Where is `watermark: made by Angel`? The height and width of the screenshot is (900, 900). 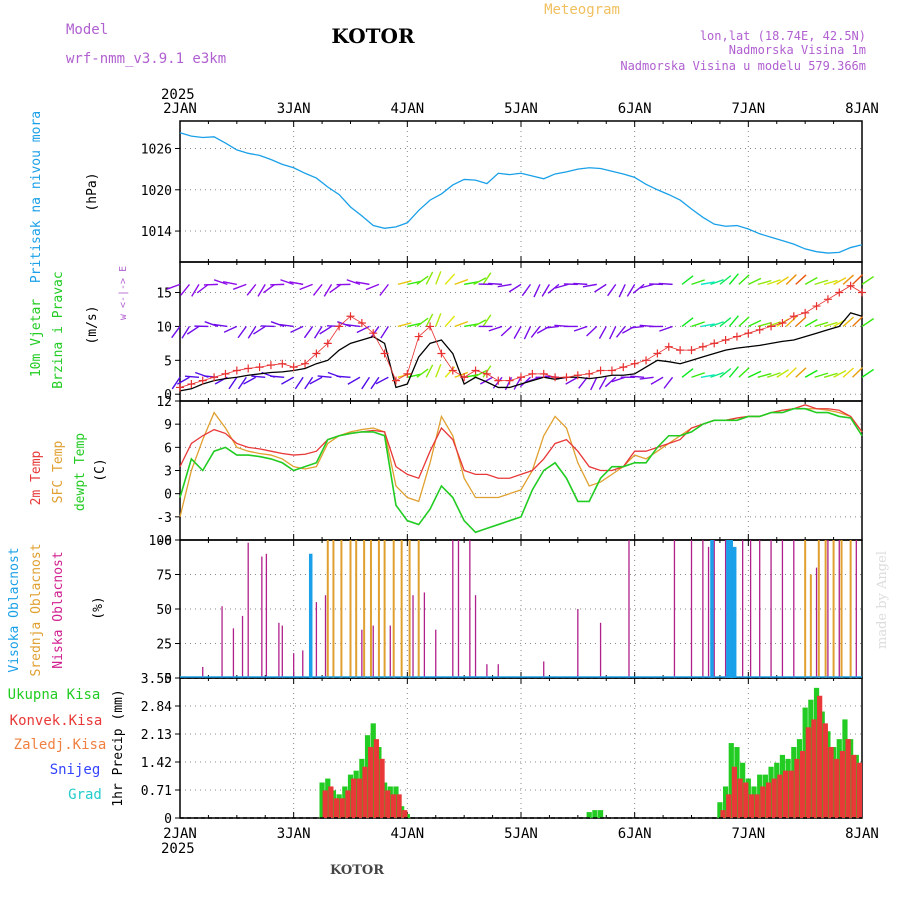 watermark: made by Angel is located at coordinates (882, 600).